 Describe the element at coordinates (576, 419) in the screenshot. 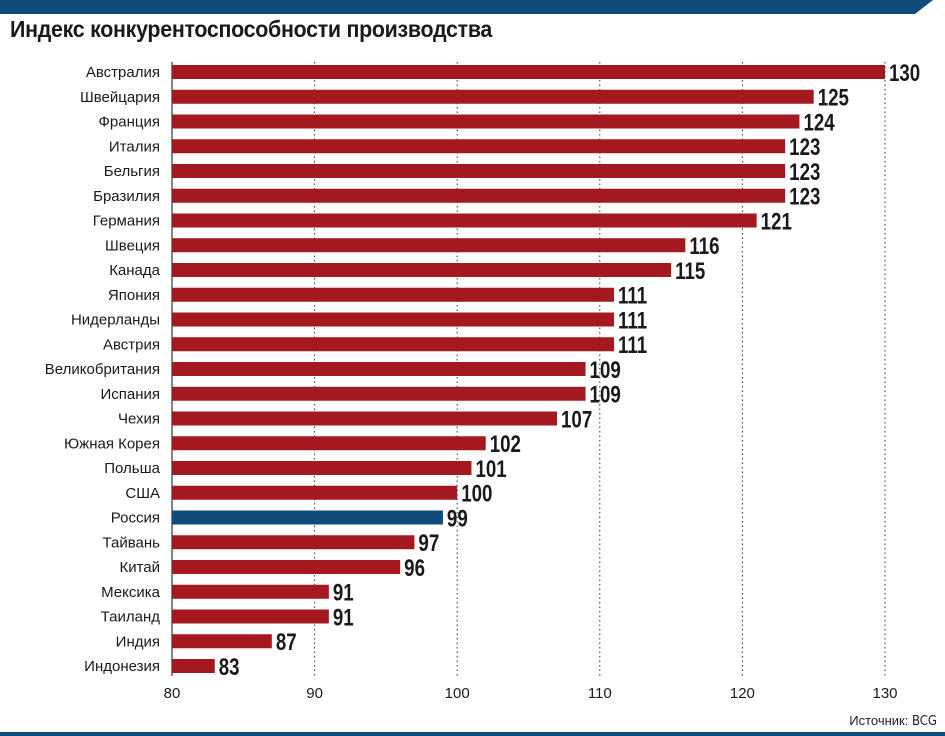

I see `value-label: 107` at that location.